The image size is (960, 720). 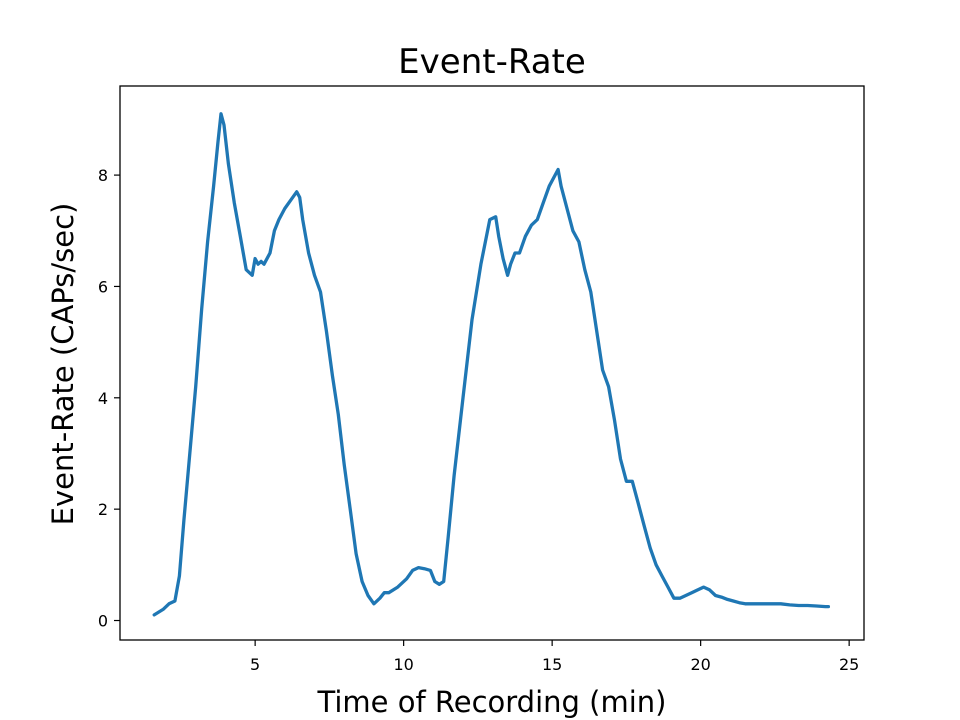 What do you see at coordinates (109, 398) in the screenshot?
I see `y-axis-ticks: 0 2 4 6 8` at bounding box center [109, 398].